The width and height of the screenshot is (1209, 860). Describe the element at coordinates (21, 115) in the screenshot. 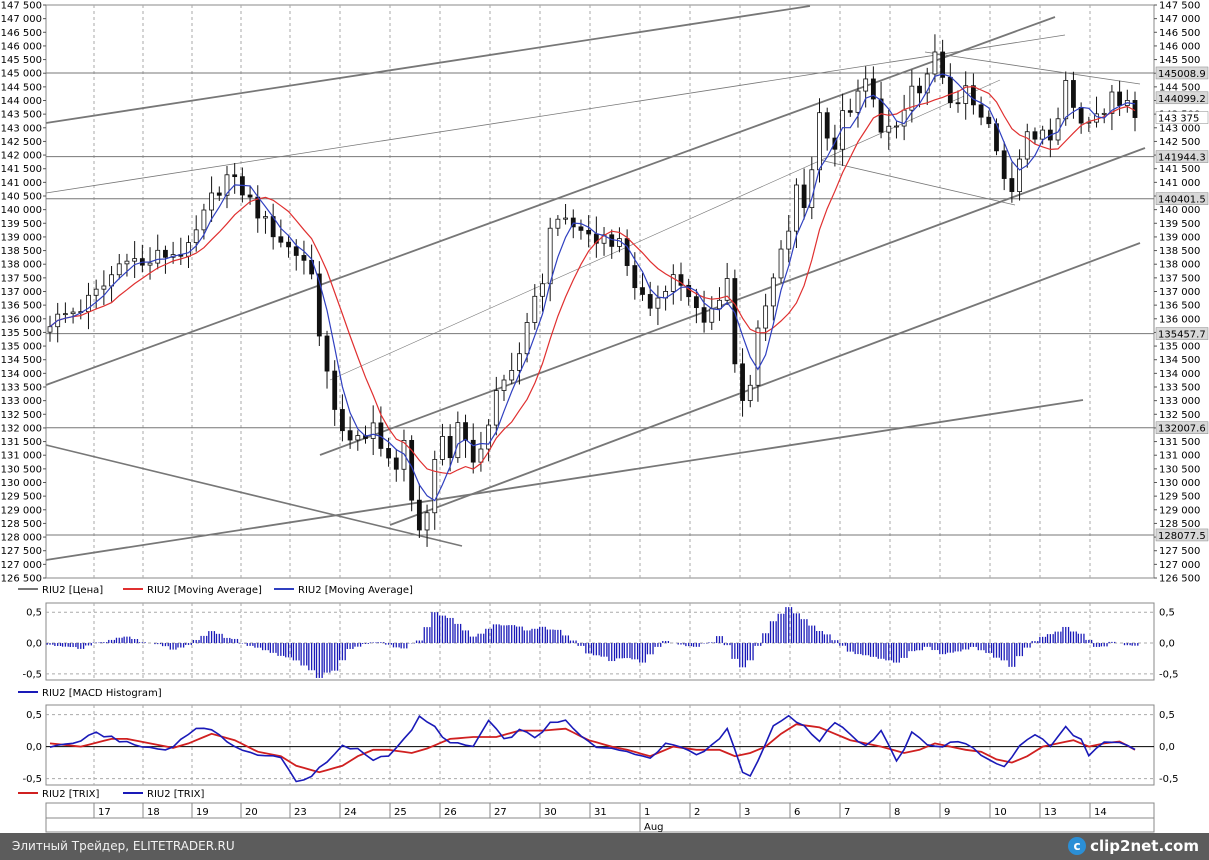

I see `price-y-tick-label-left: 143 500` at that location.